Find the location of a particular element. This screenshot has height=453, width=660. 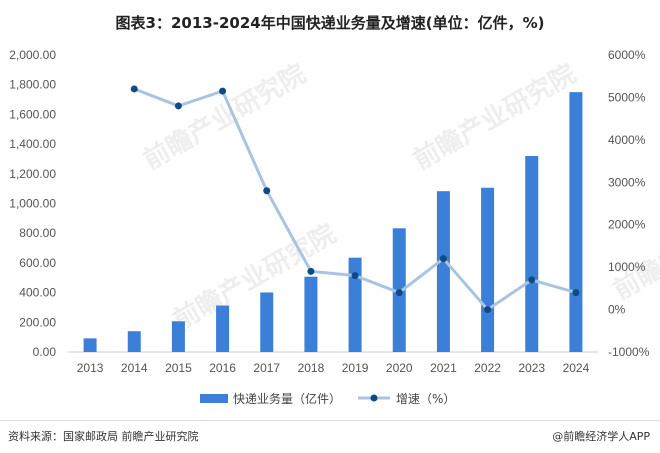

left-axis-tick: 1,600.00 is located at coordinates (32, 114).